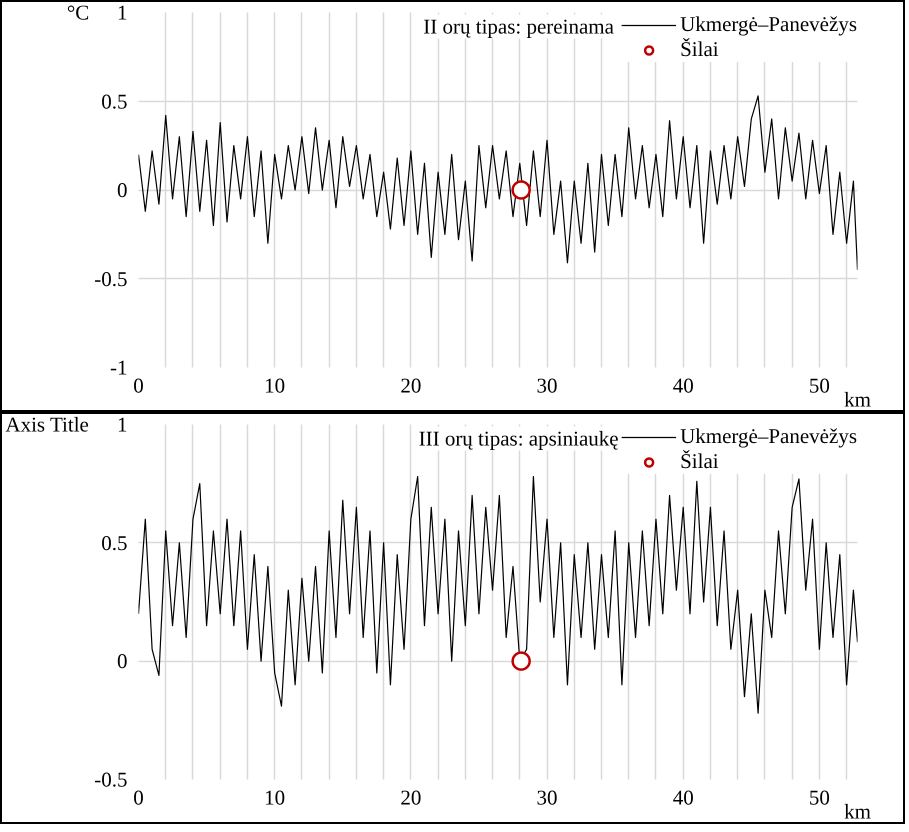 This screenshot has height=832, width=909. Describe the element at coordinates (47, 424) in the screenshot. I see `y-axis-title: Axis Title` at that location.